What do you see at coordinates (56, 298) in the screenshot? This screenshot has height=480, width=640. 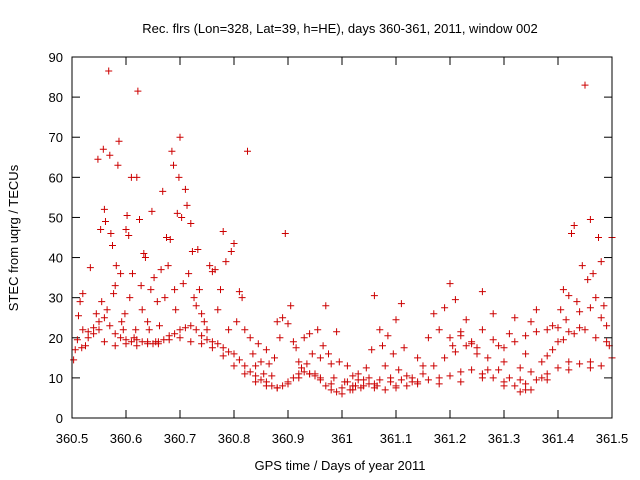 I see `y-tick-label: 30` at bounding box center [56, 298].